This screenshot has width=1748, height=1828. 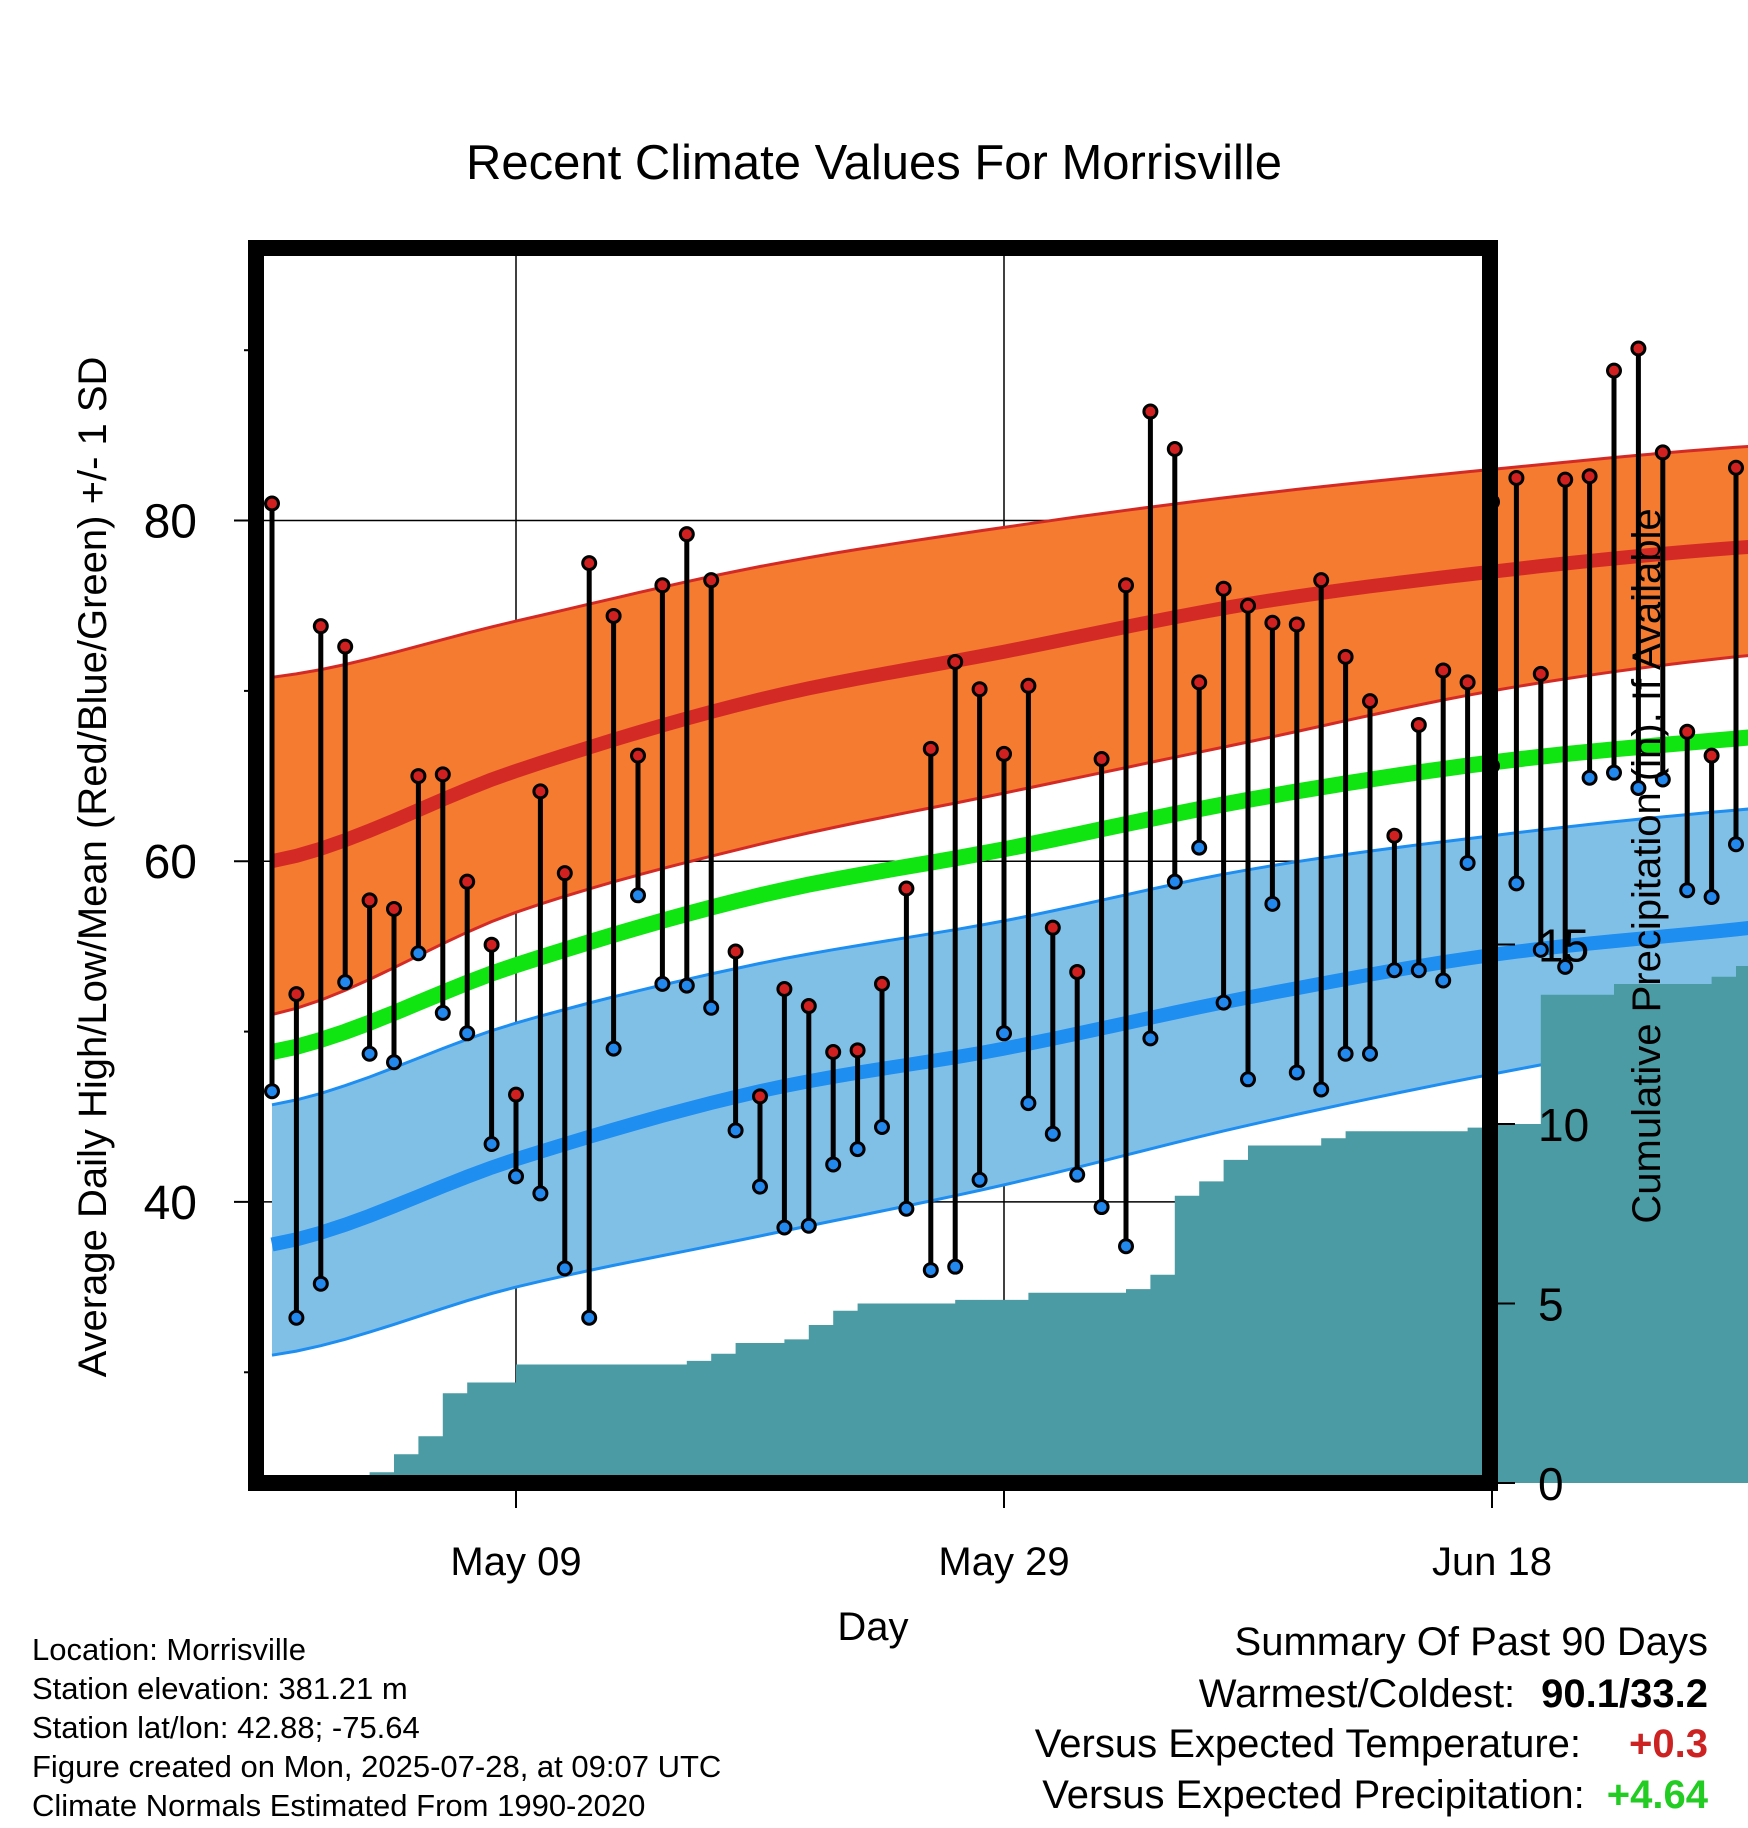 I want to click on summary-precip-value: +4.64, so click(x=1657, y=1795).